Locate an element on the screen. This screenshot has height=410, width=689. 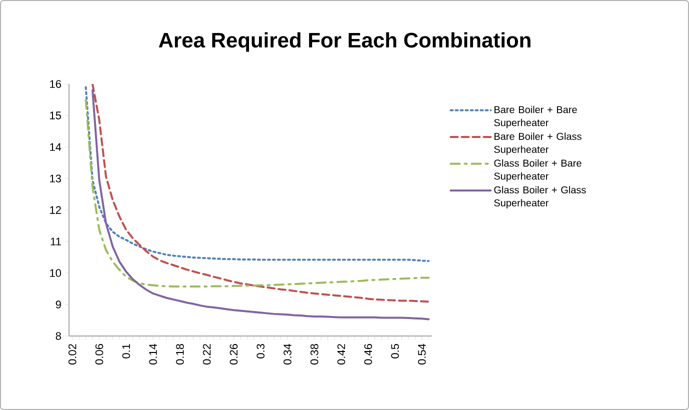
x-tick-label: 0.06 is located at coordinates (99, 354).